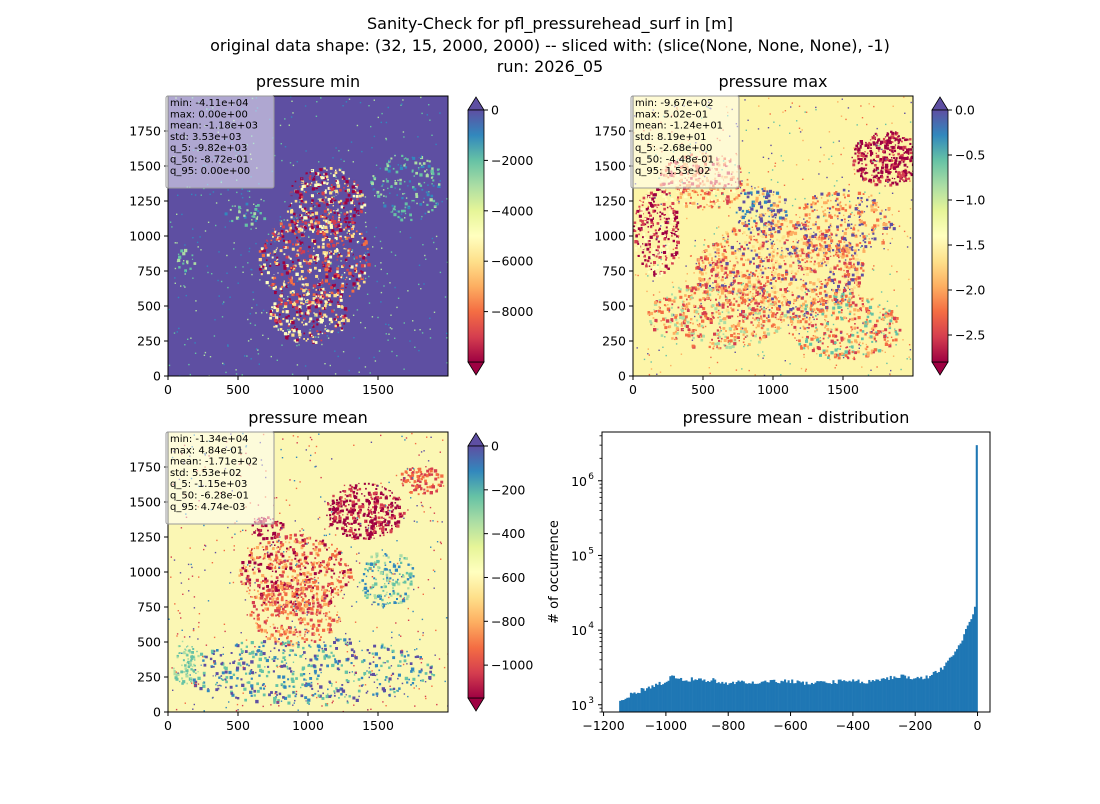  Describe the element at coordinates (206, 137) in the screenshot. I see `stats-line: std: 3.53e+03` at that location.